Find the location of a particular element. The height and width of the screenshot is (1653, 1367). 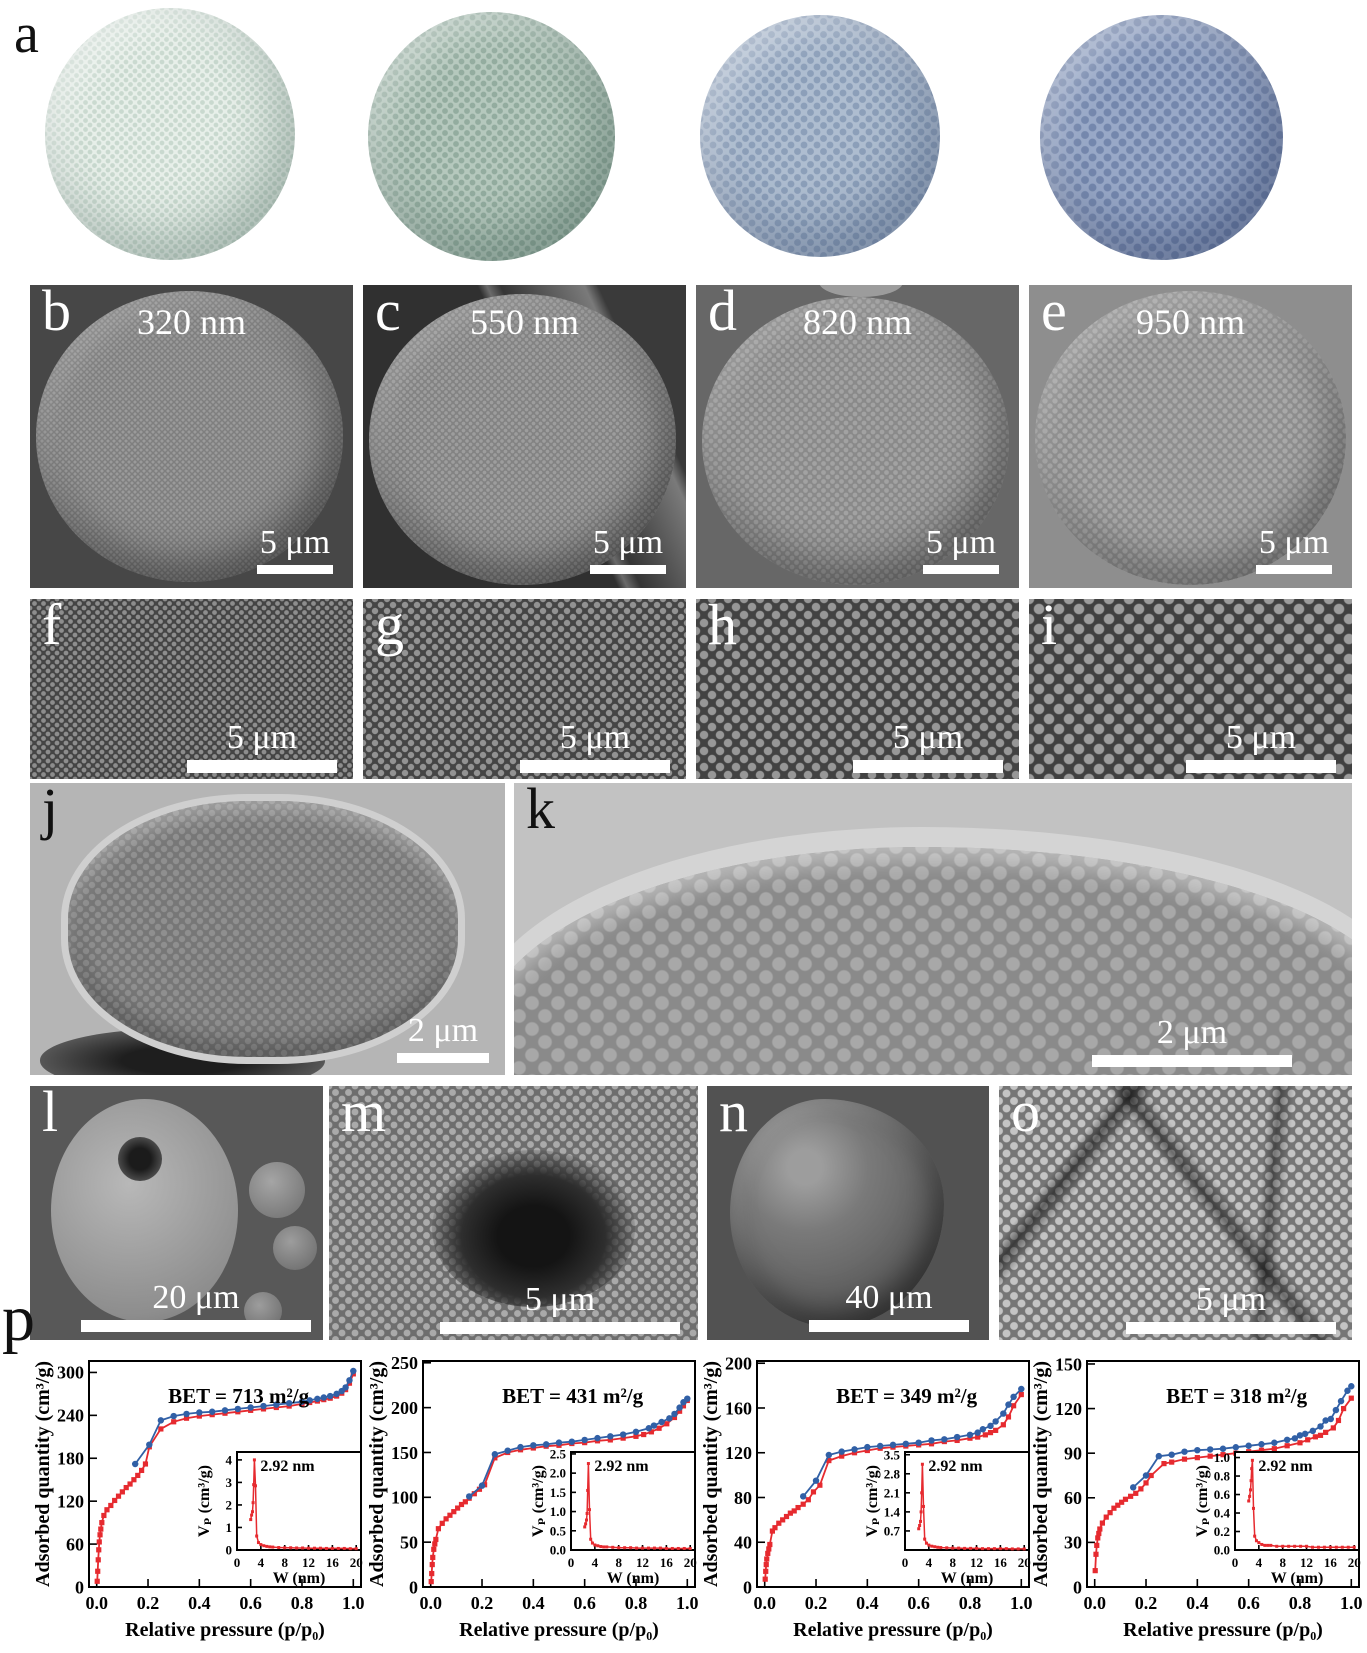

scale-bar: 2 μm is located at coordinates (443, 1038).